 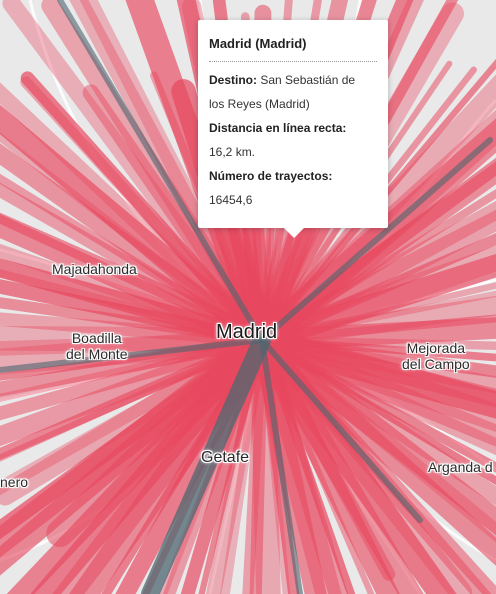 What do you see at coordinates (247, 332) in the screenshot?
I see `city-label-madrid: Madrid` at bounding box center [247, 332].